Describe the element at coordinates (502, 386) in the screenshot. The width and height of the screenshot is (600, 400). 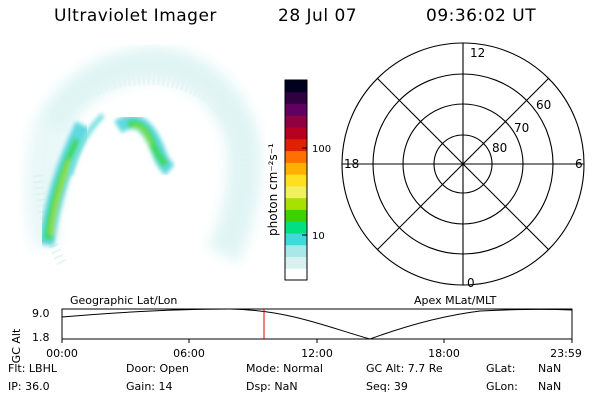
I see `glon-label: GLon:` at that location.